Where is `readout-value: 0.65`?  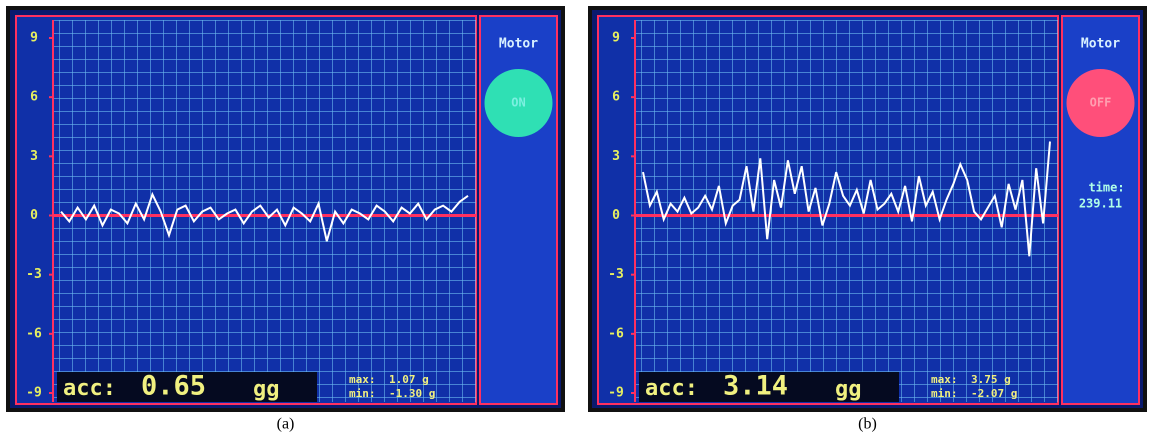
readout-value: 0.65 is located at coordinates (173, 386).